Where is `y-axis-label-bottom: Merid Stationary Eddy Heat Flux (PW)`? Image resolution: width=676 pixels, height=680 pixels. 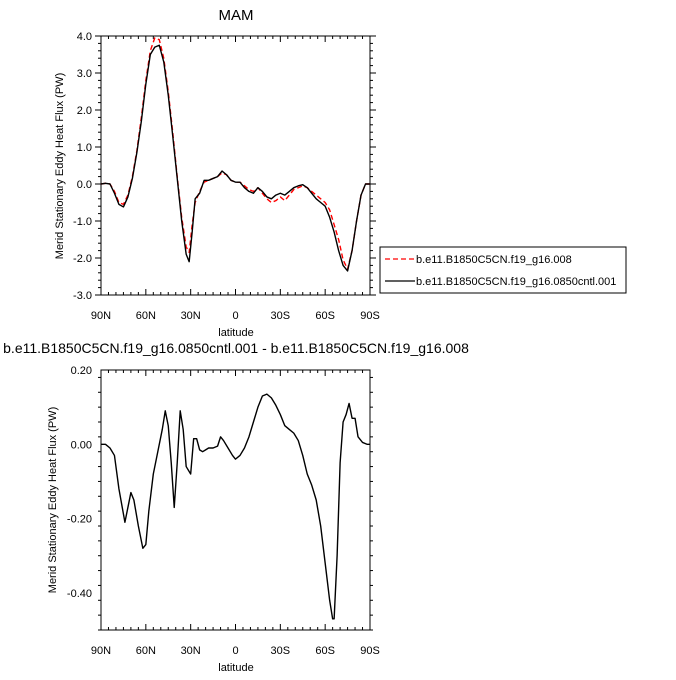
y-axis-label-bottom: Merid Stationary Eddy Heat Flux (PW) is located at coordinates (53, 500).